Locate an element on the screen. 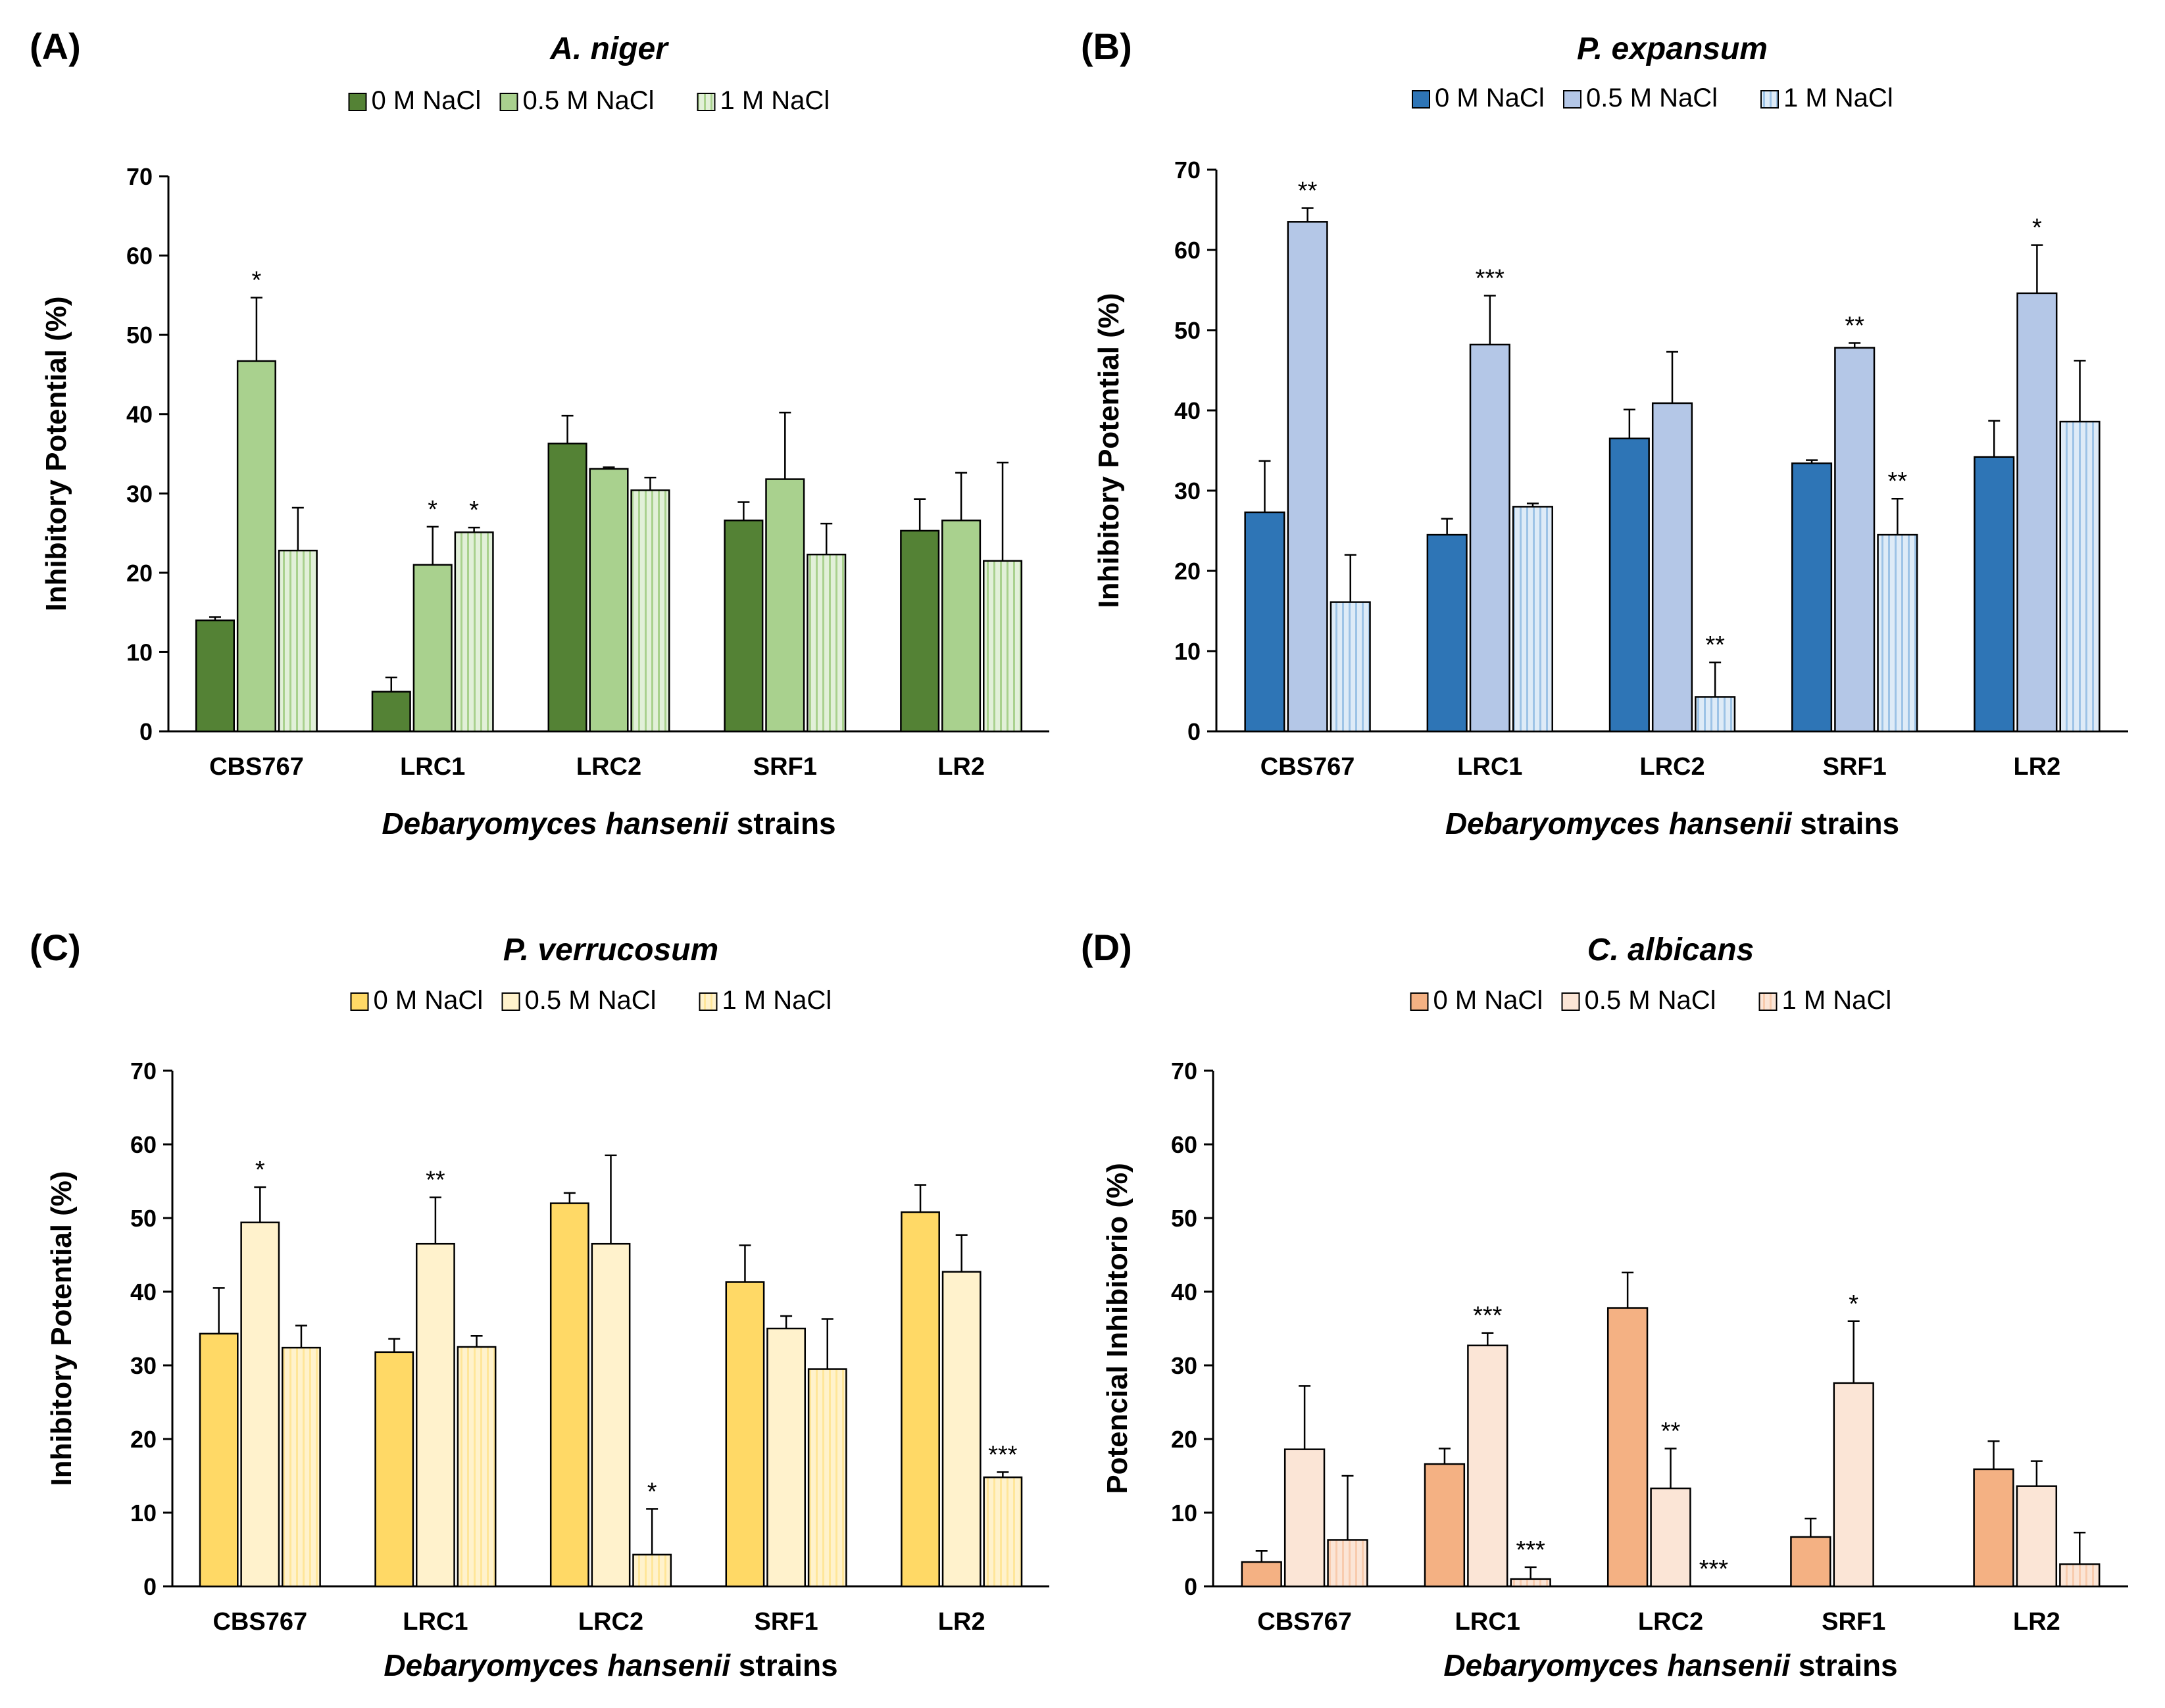  panel-label: (A) is located at coordinates (56, 47).